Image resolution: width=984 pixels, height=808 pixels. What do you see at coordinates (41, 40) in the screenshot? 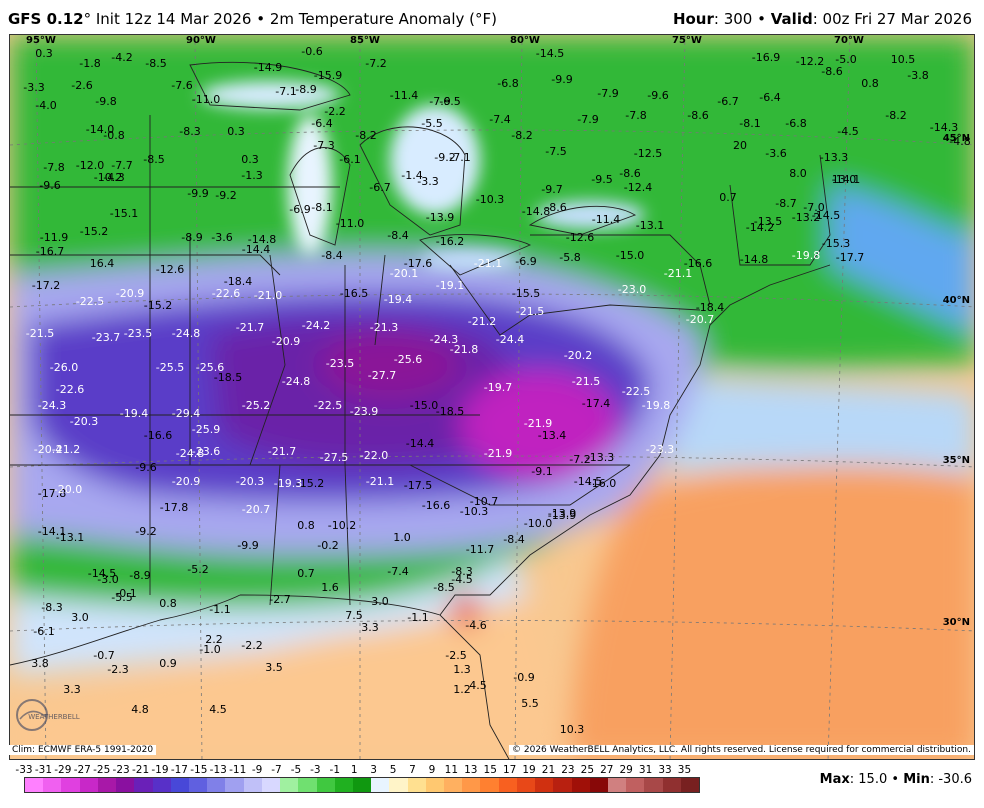
I see `lon-label-95w: 95°W` at bounding box center [41, 40].